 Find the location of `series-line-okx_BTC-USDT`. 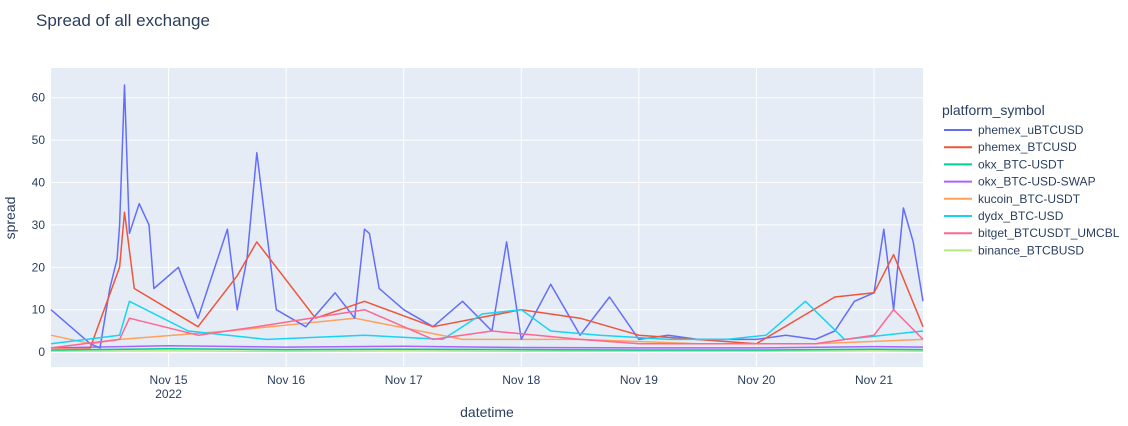

series-line-okx_BTC-USDT is located at coordinates (487, 349).